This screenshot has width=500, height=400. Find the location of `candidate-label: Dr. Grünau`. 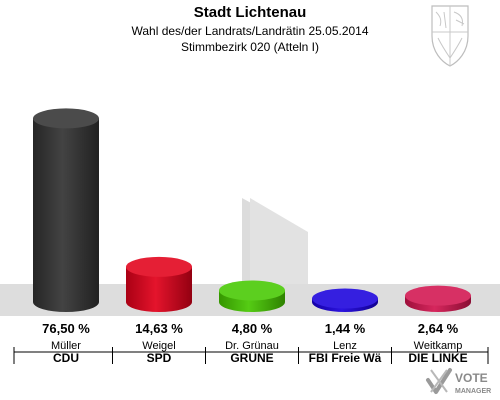

candidate-label: Dr. Grünau is located at coordinates (252, 346).